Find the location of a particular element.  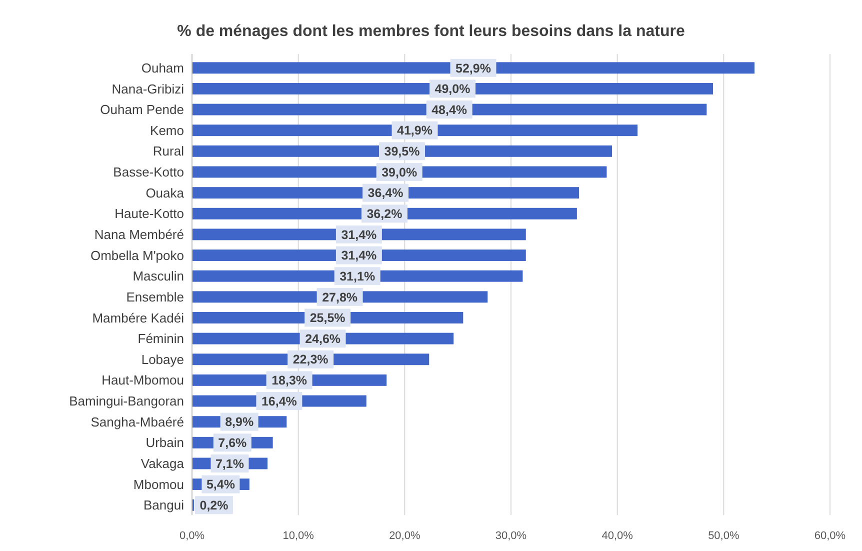

y-tick-label: Ouham Pende is located at coordinates (142, 110).